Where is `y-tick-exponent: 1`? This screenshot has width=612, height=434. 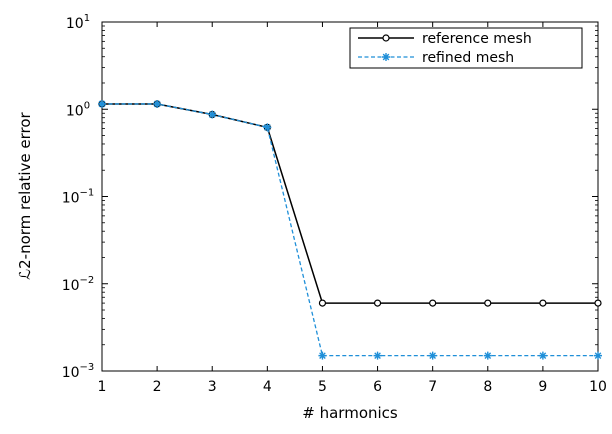
y-tick-exponent: 1 is located at coordinates (87, 18).